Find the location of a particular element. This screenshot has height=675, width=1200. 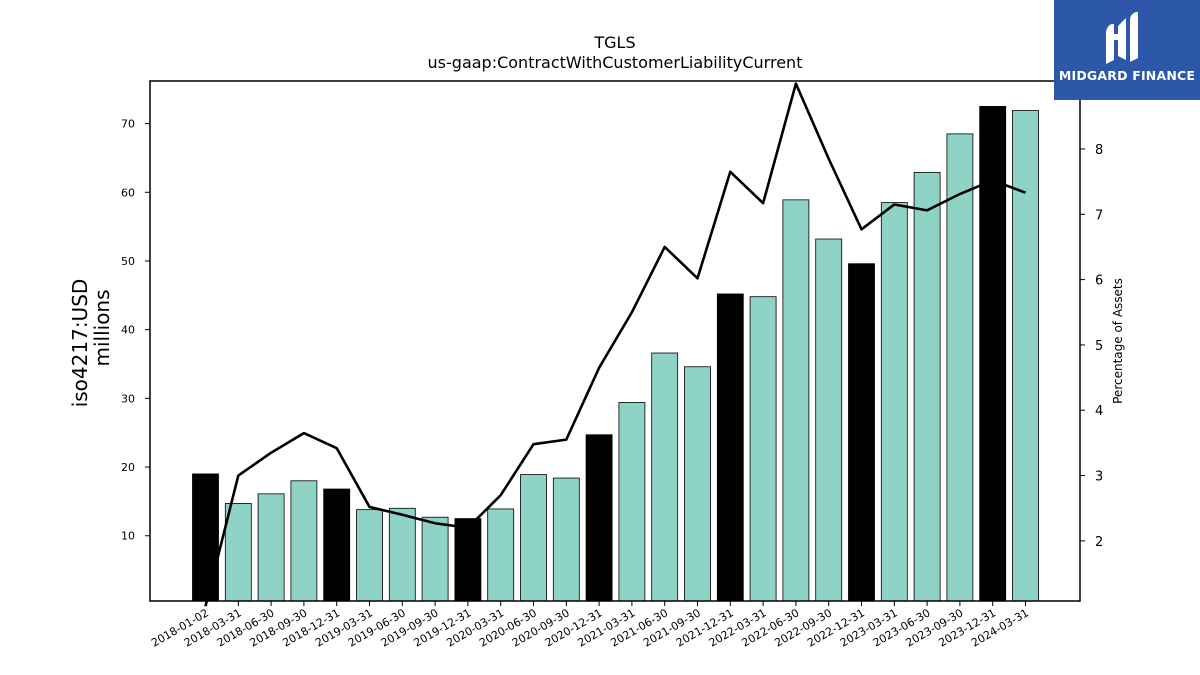

y-tick-label: 40 is located at coordinates (128, 330).